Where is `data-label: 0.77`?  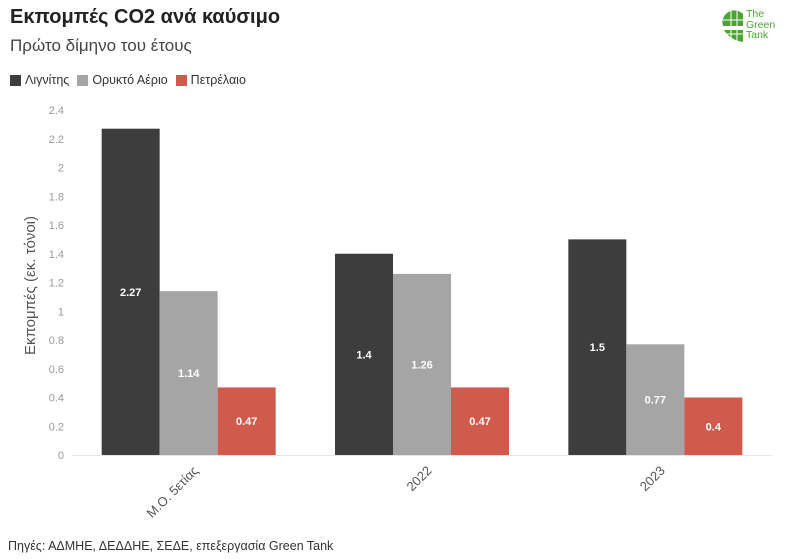
data-label: 0.77 is located at coordinates (655, 401).